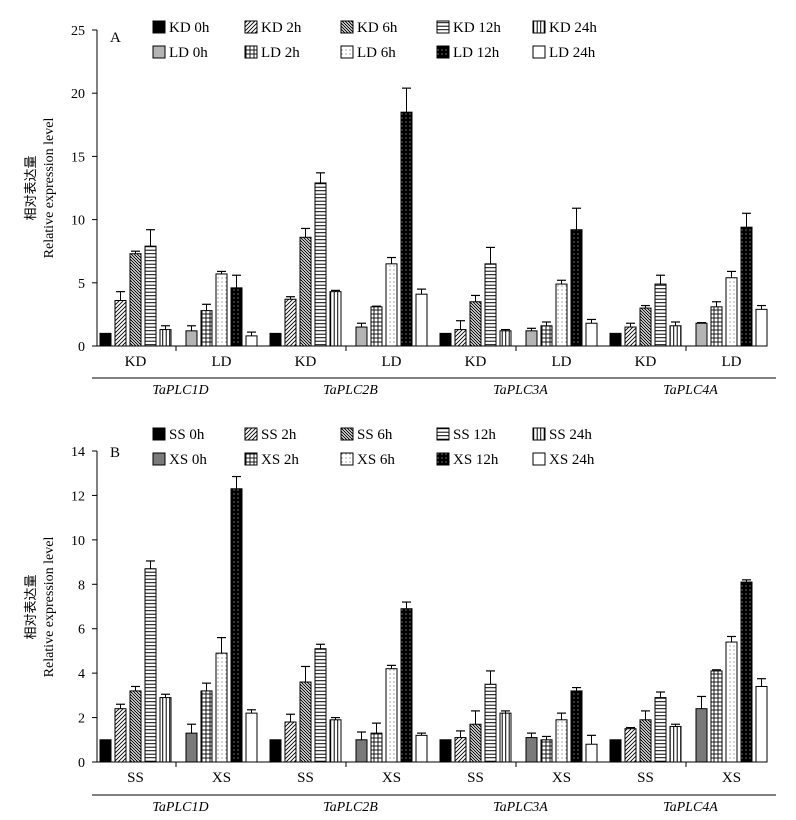  What do you see at coordinates (78, 221) in the screenshot?
I see `y-tick-label: 10` at bounding box center [78, 221].